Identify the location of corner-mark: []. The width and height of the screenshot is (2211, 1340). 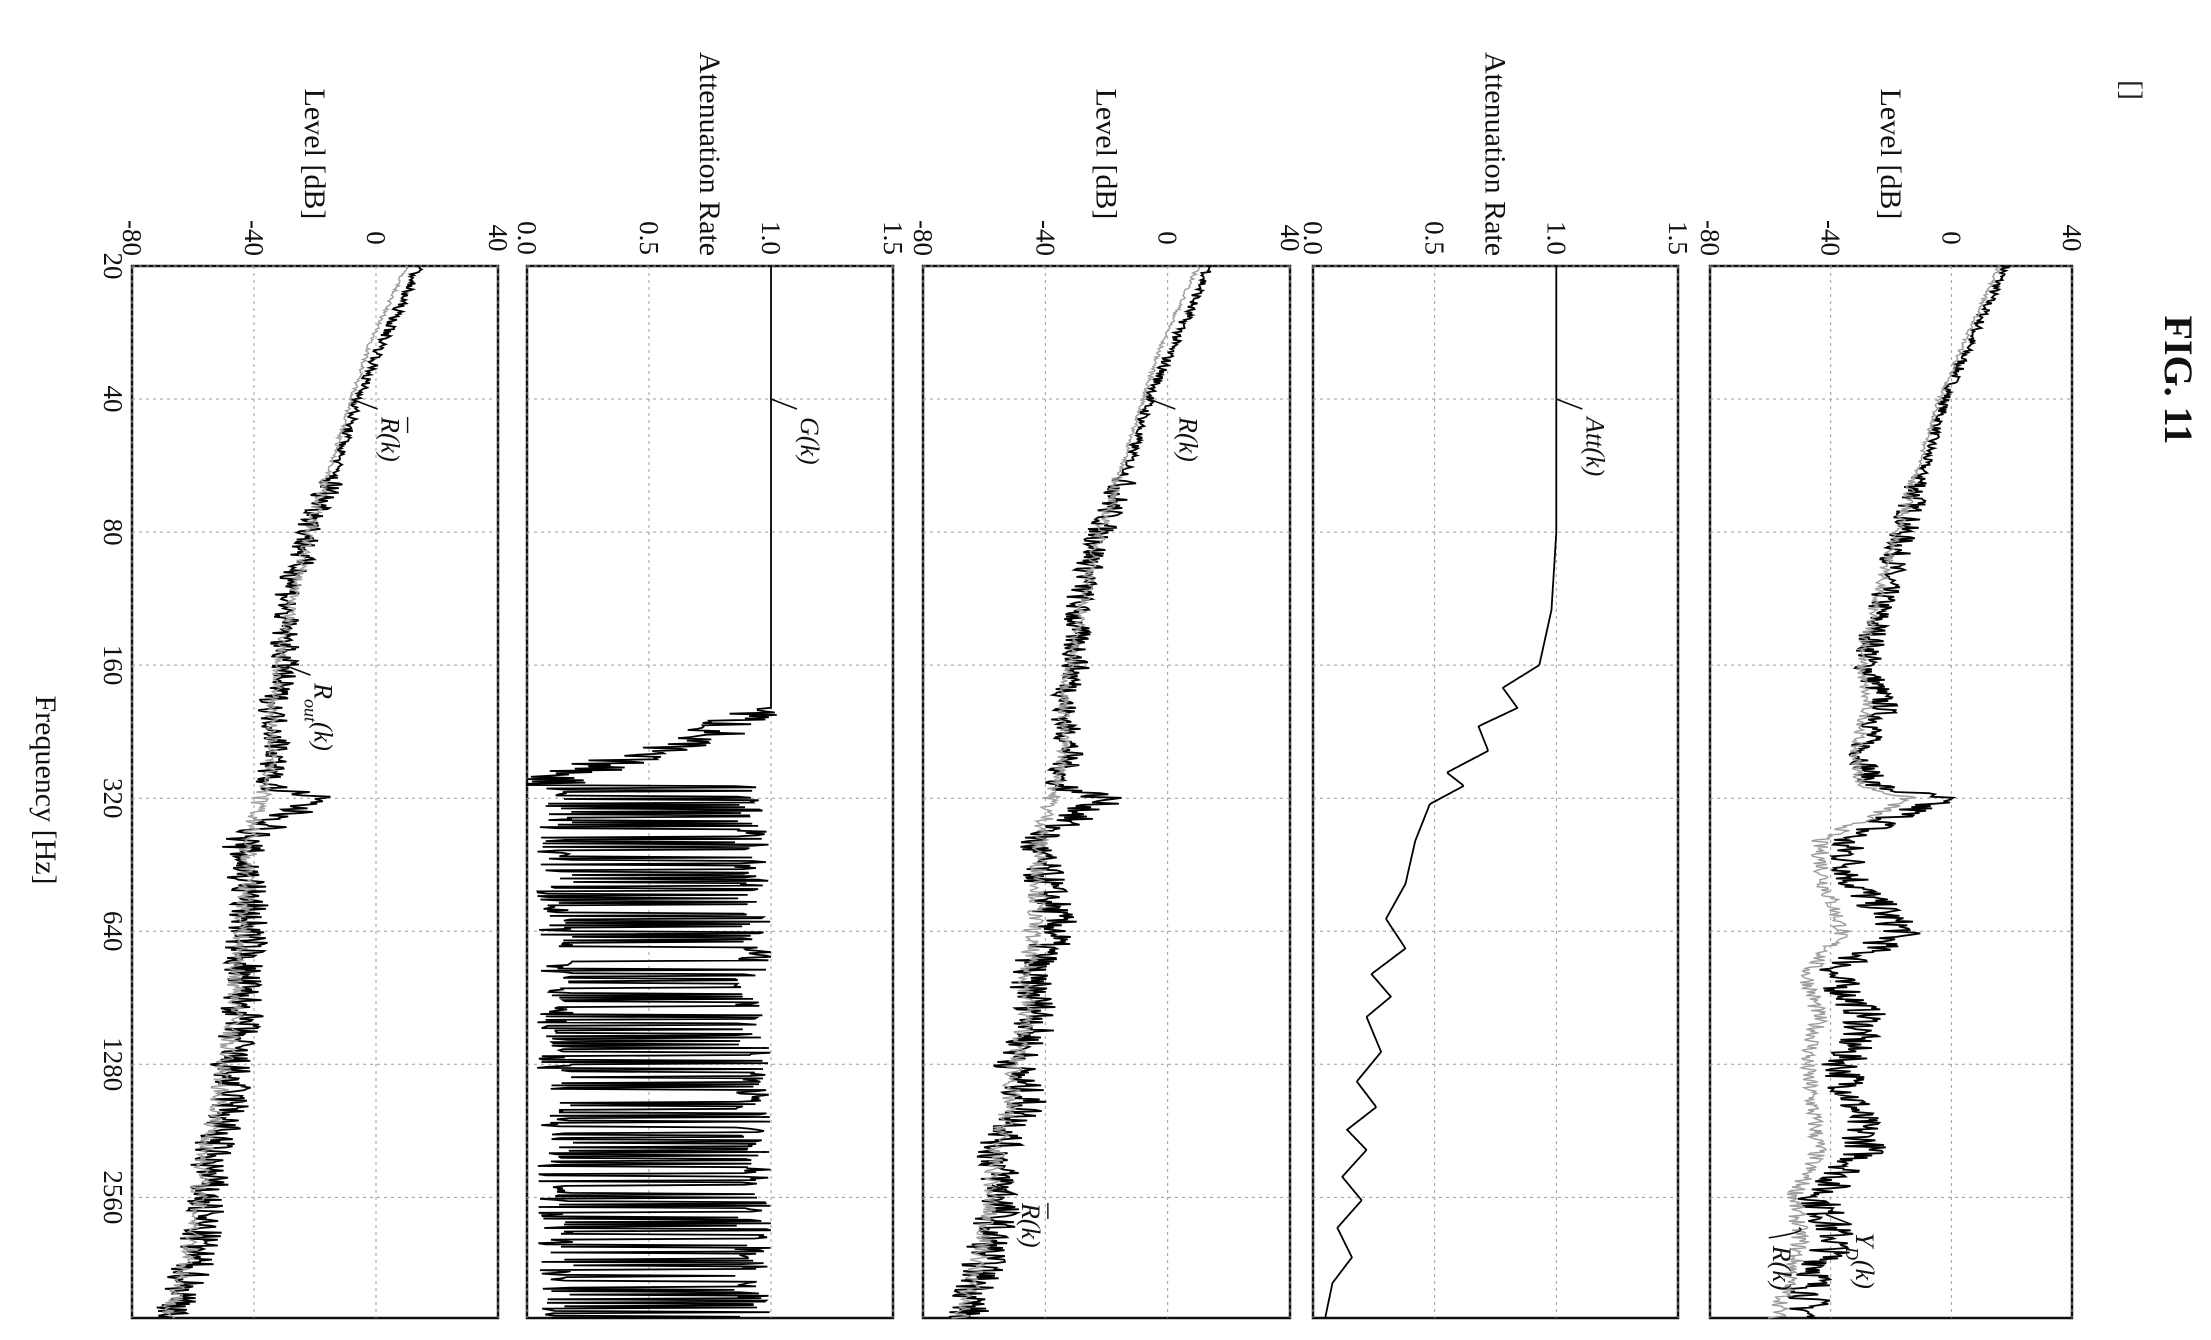
(2131, 90).